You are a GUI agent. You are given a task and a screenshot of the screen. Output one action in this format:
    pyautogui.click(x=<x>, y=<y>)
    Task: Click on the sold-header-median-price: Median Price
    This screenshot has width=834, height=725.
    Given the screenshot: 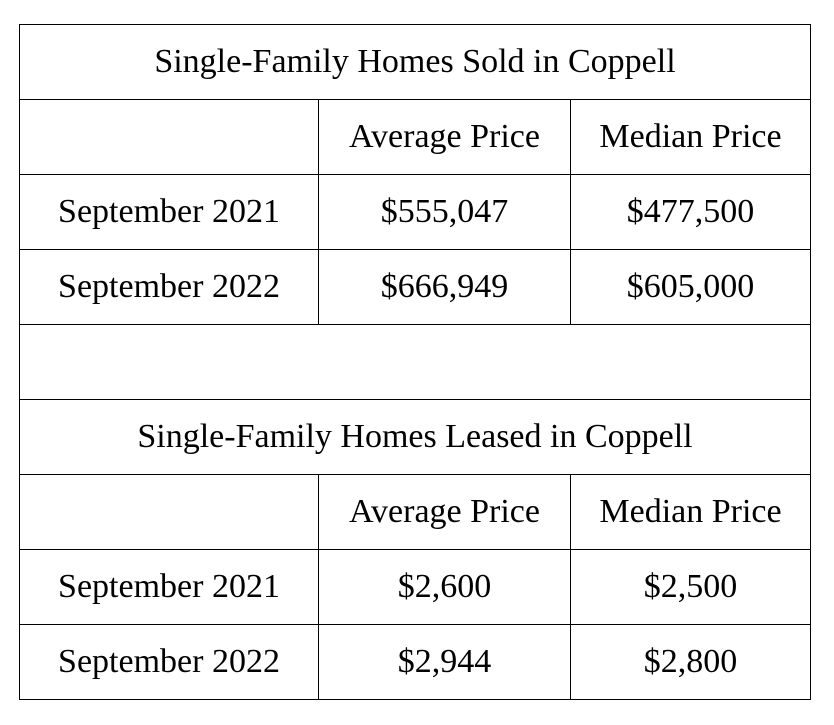 What is the action you would take?
    pyautogui.click(x=690, y=137)
    